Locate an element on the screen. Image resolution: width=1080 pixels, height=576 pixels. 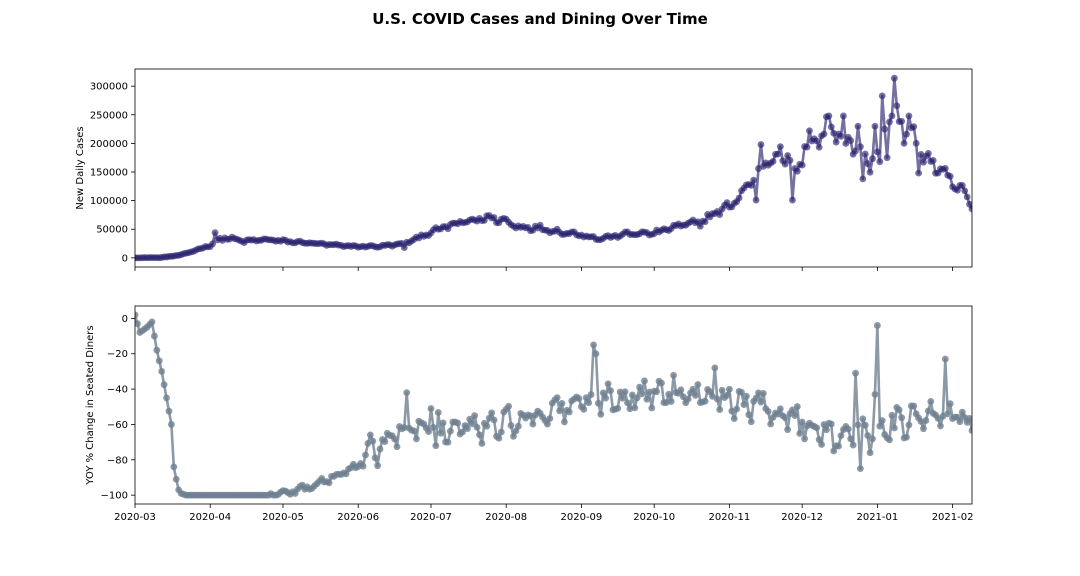
diners-xtick-label: 2021-01 is located at coordinates (877, 517).